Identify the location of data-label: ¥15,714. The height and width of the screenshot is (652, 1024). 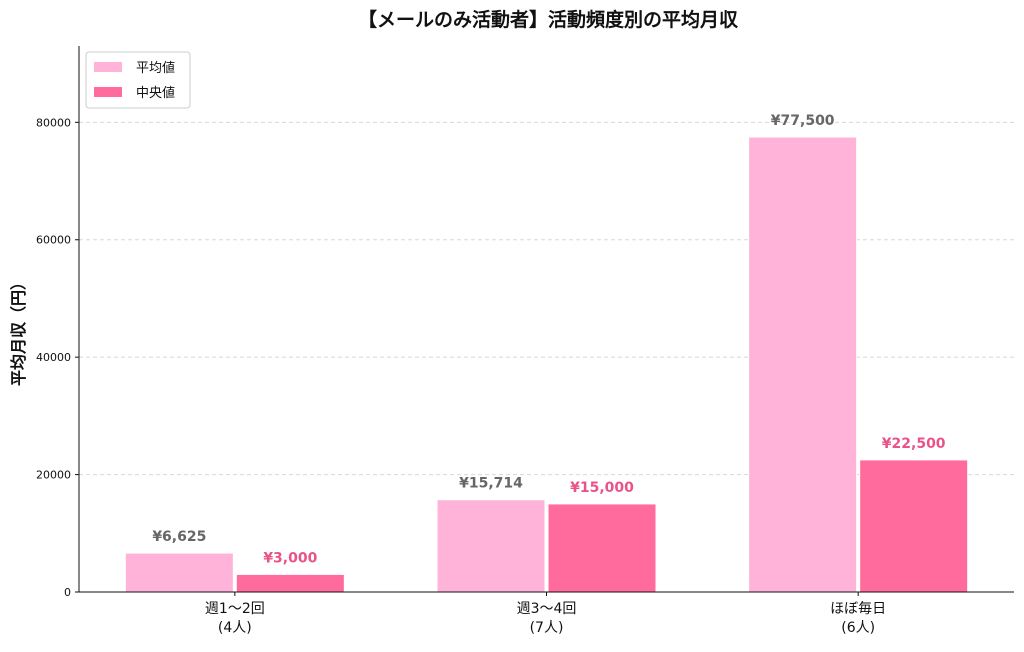
(491, 484).